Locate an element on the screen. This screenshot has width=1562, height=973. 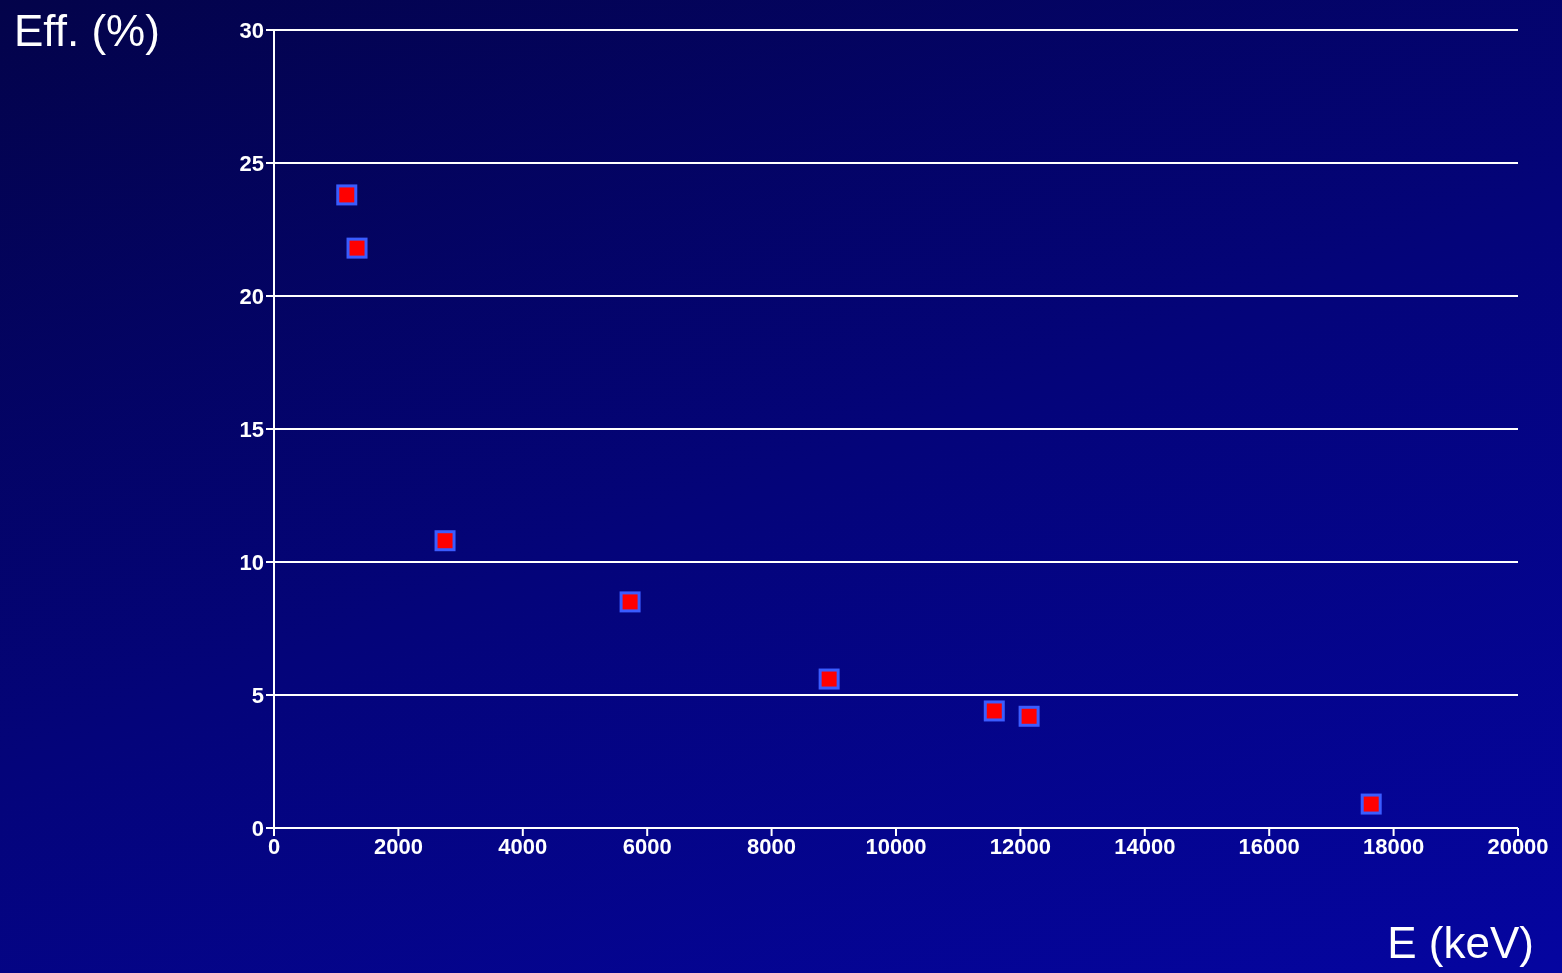
x-tick-label: 12000 is located at coordinates (1020, 846).